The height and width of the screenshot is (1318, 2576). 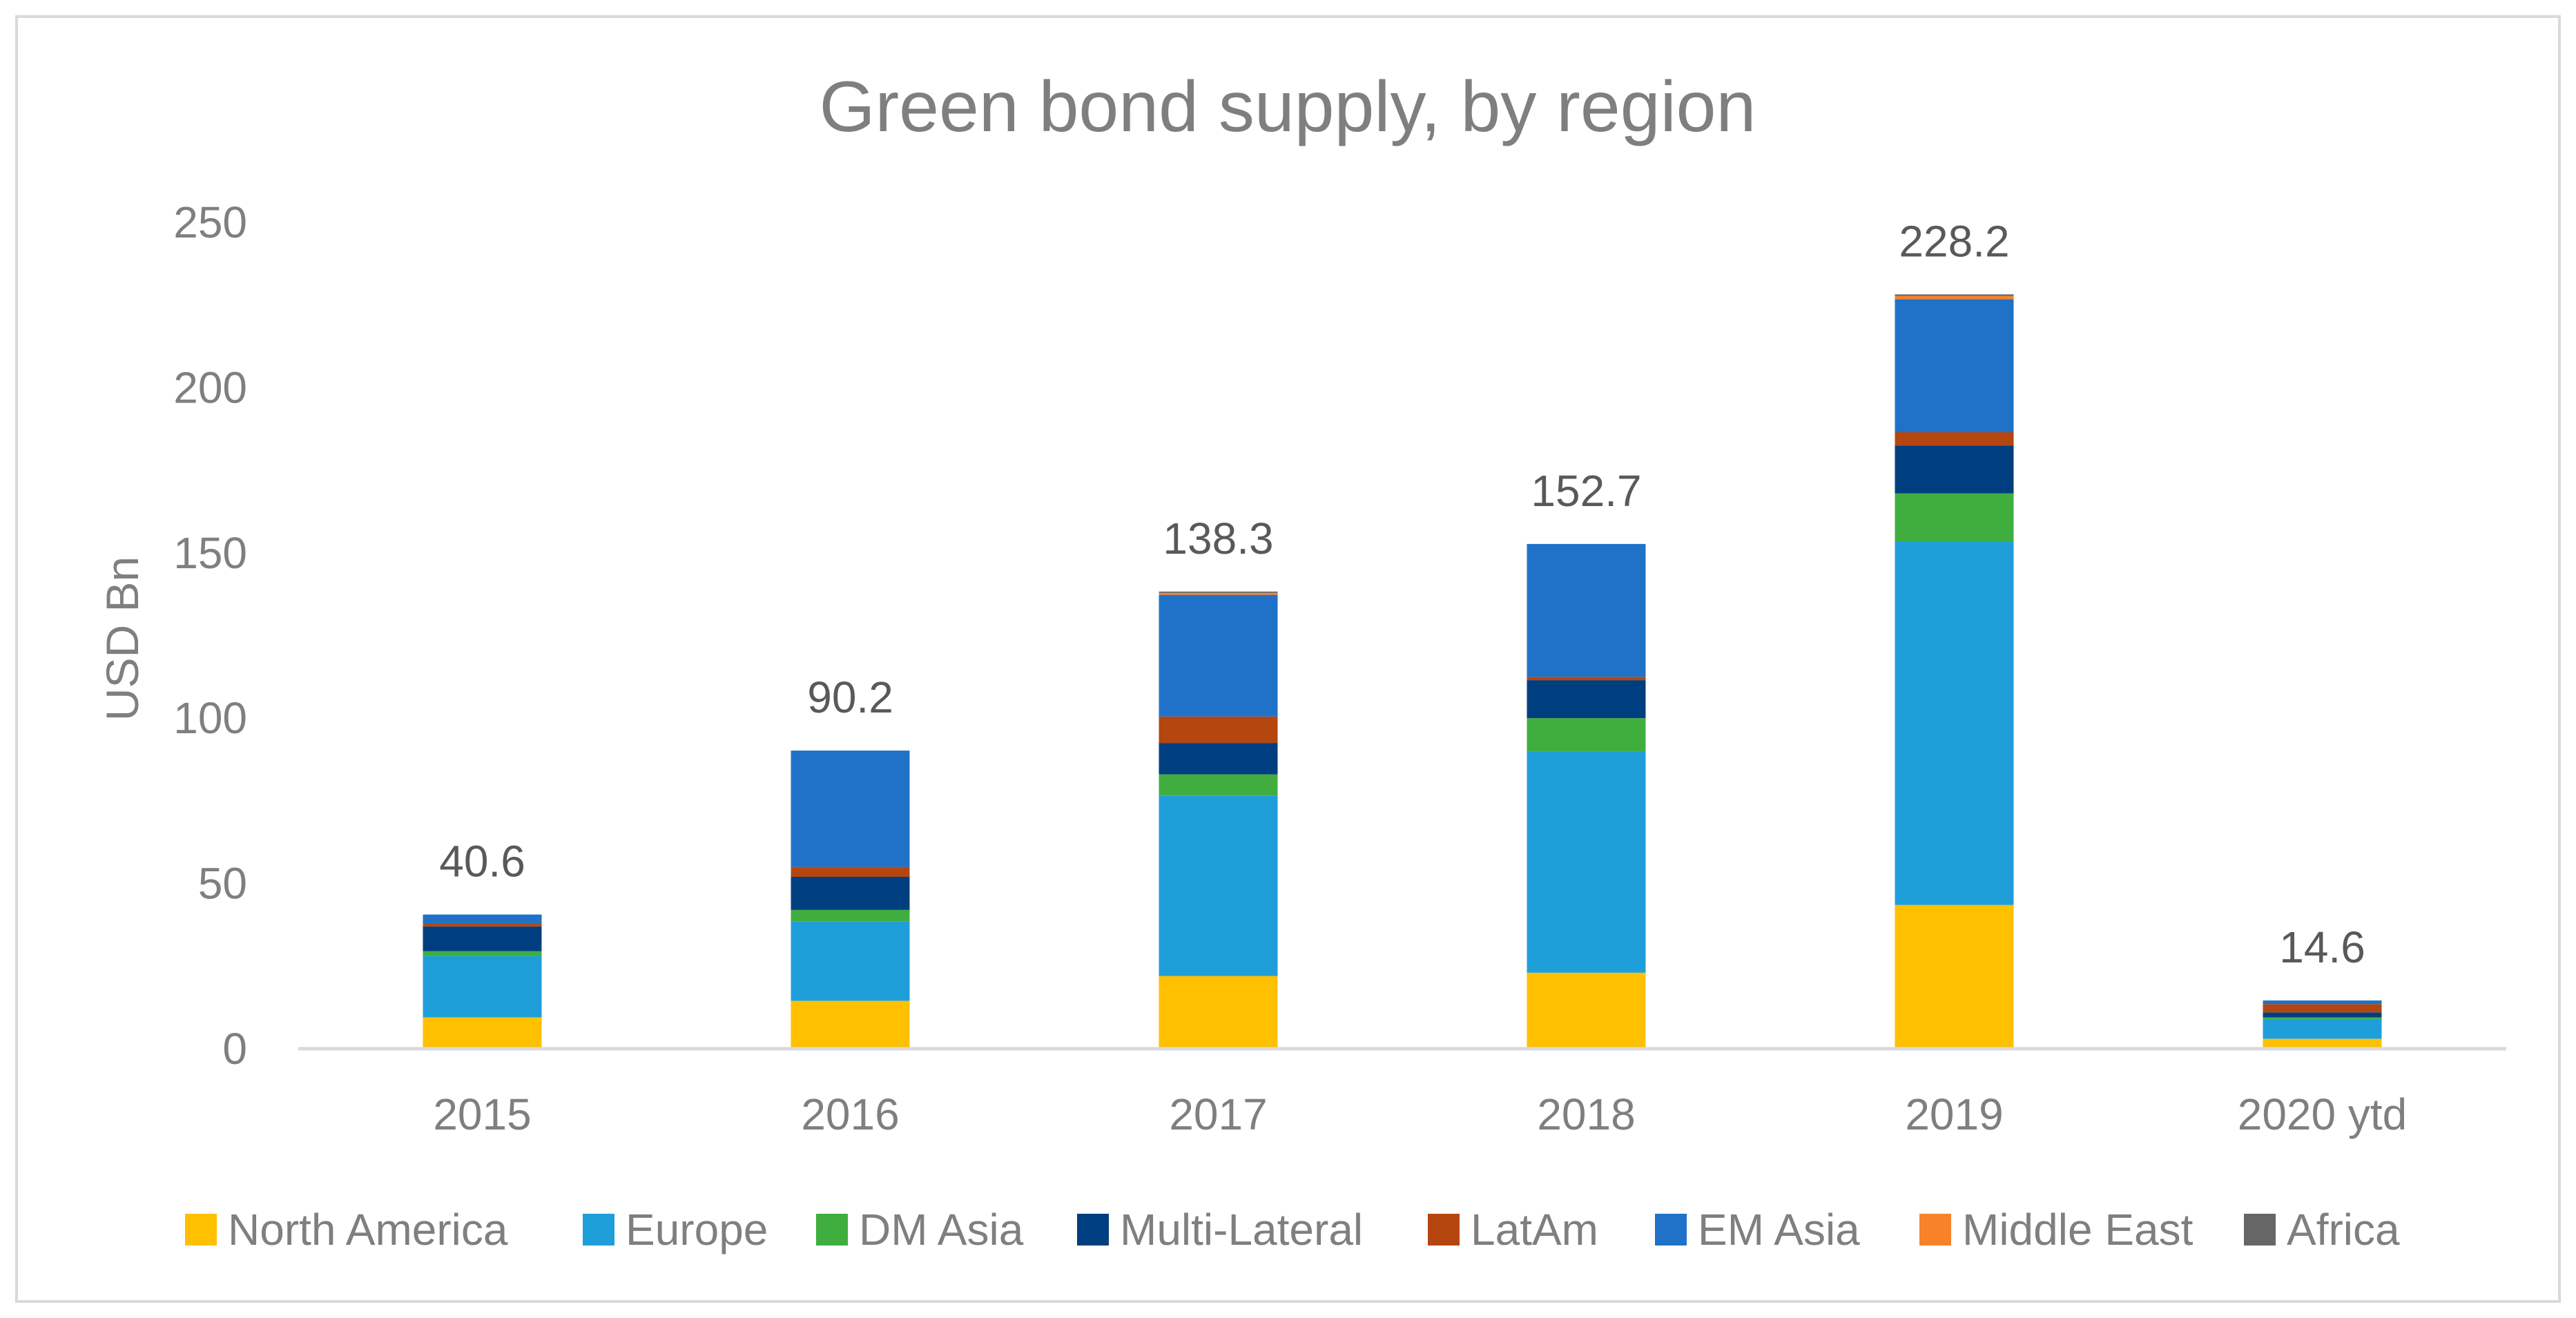 I want to click on legend-label: EM Asia, so click(x=1779, y=1229).